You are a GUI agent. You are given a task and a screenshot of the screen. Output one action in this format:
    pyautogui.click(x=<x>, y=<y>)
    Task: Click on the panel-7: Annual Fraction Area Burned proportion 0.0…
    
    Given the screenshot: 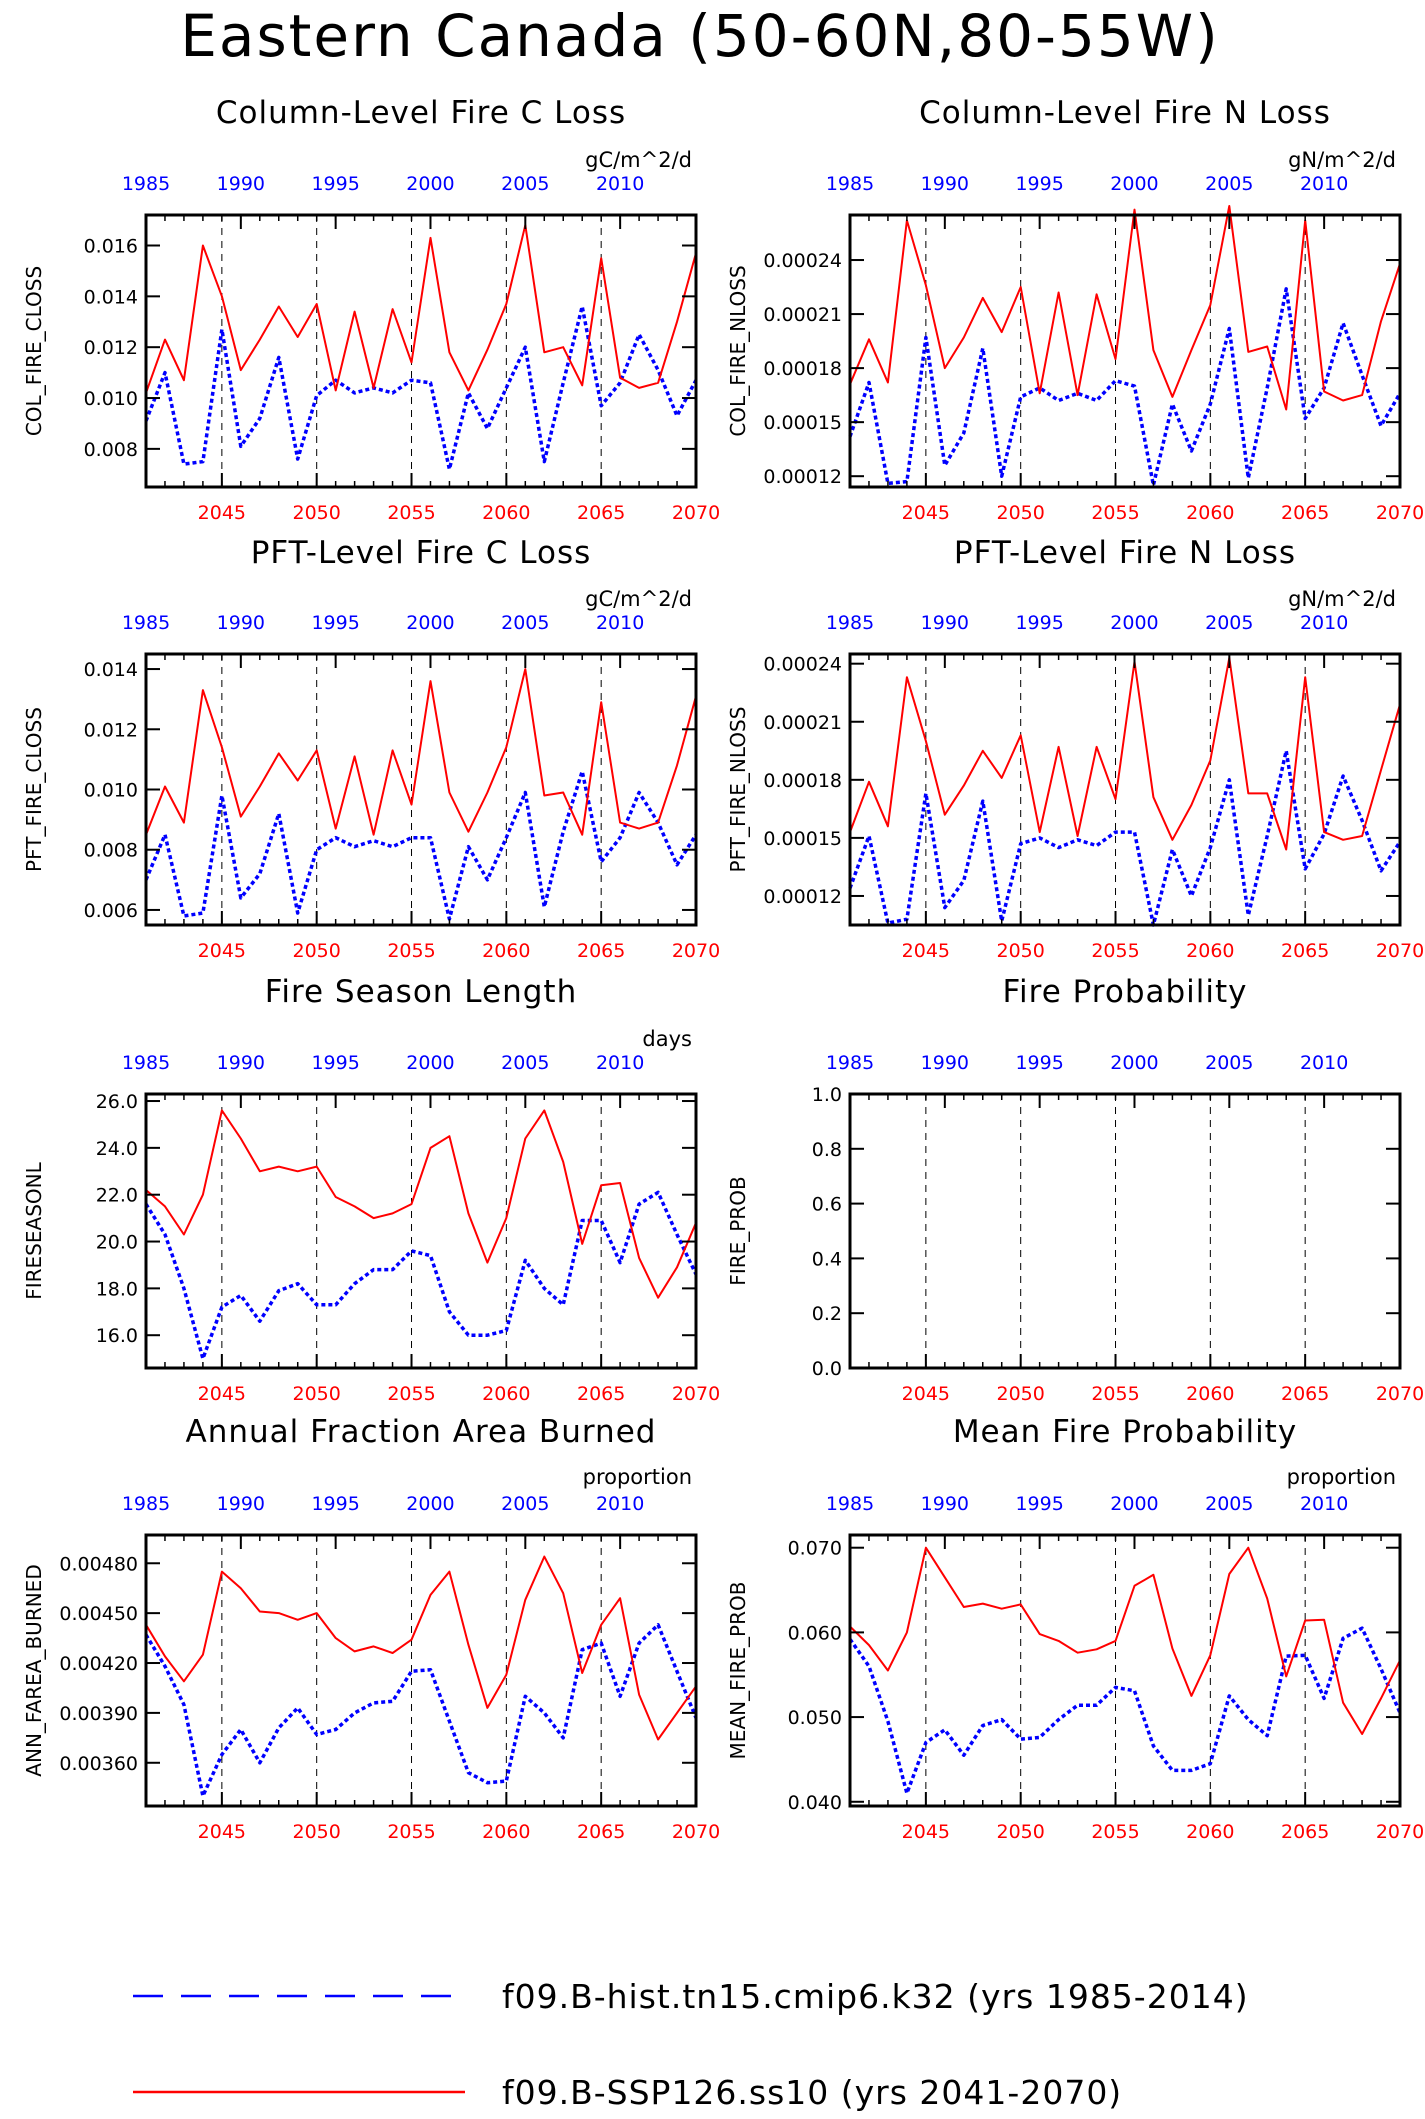 What is the action you would take?
    pyautogui.click(x=371, y=1628)
    